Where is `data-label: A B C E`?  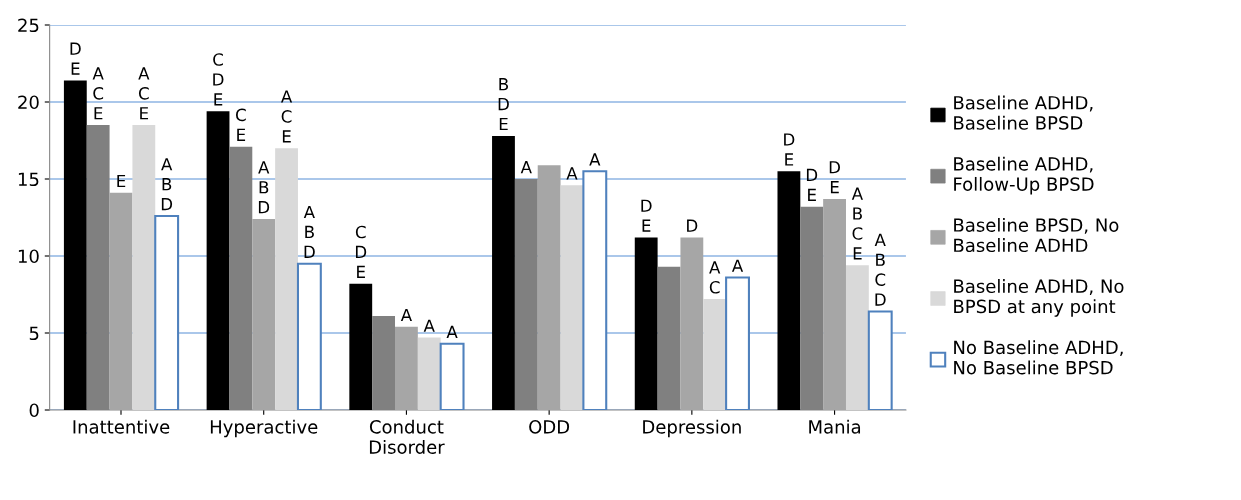 data-label: A B C E is located at coordinates (857, 223).